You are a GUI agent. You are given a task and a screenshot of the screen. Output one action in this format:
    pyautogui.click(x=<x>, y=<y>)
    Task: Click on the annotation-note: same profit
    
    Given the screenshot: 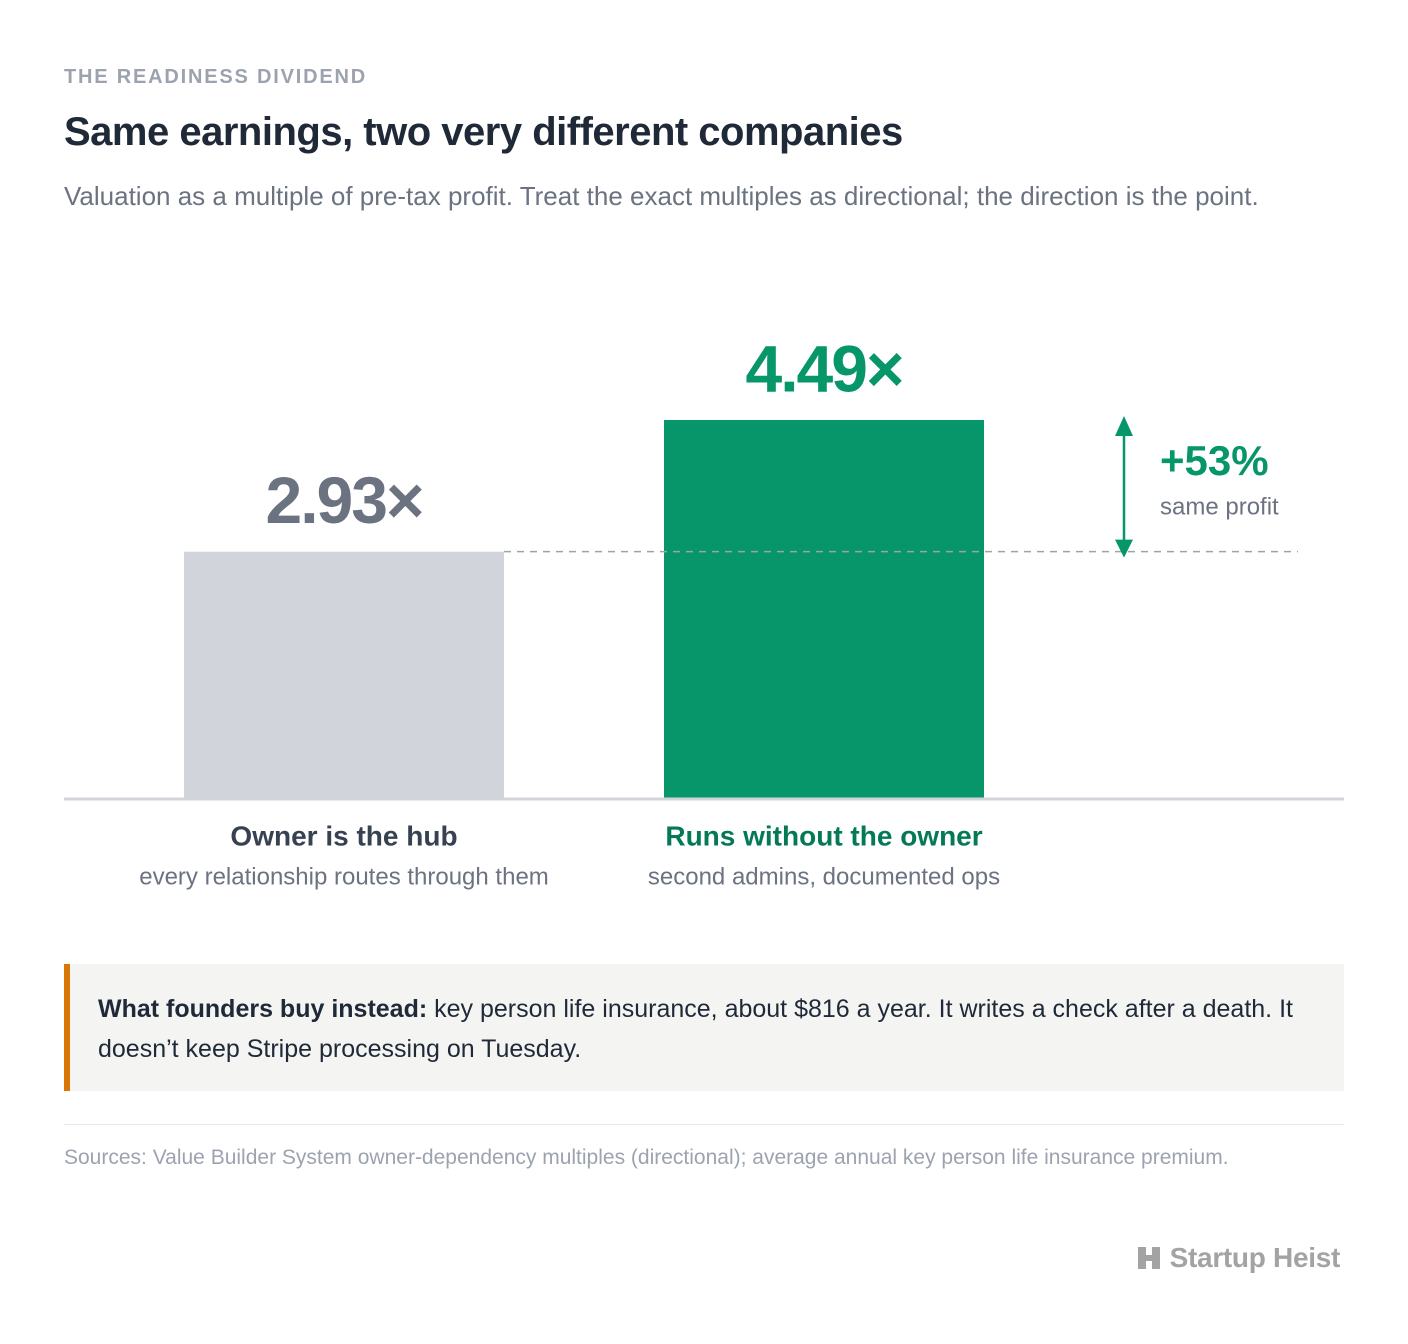 What is the action you would take?
    pyautogui.click(x=1219, y=506)
    